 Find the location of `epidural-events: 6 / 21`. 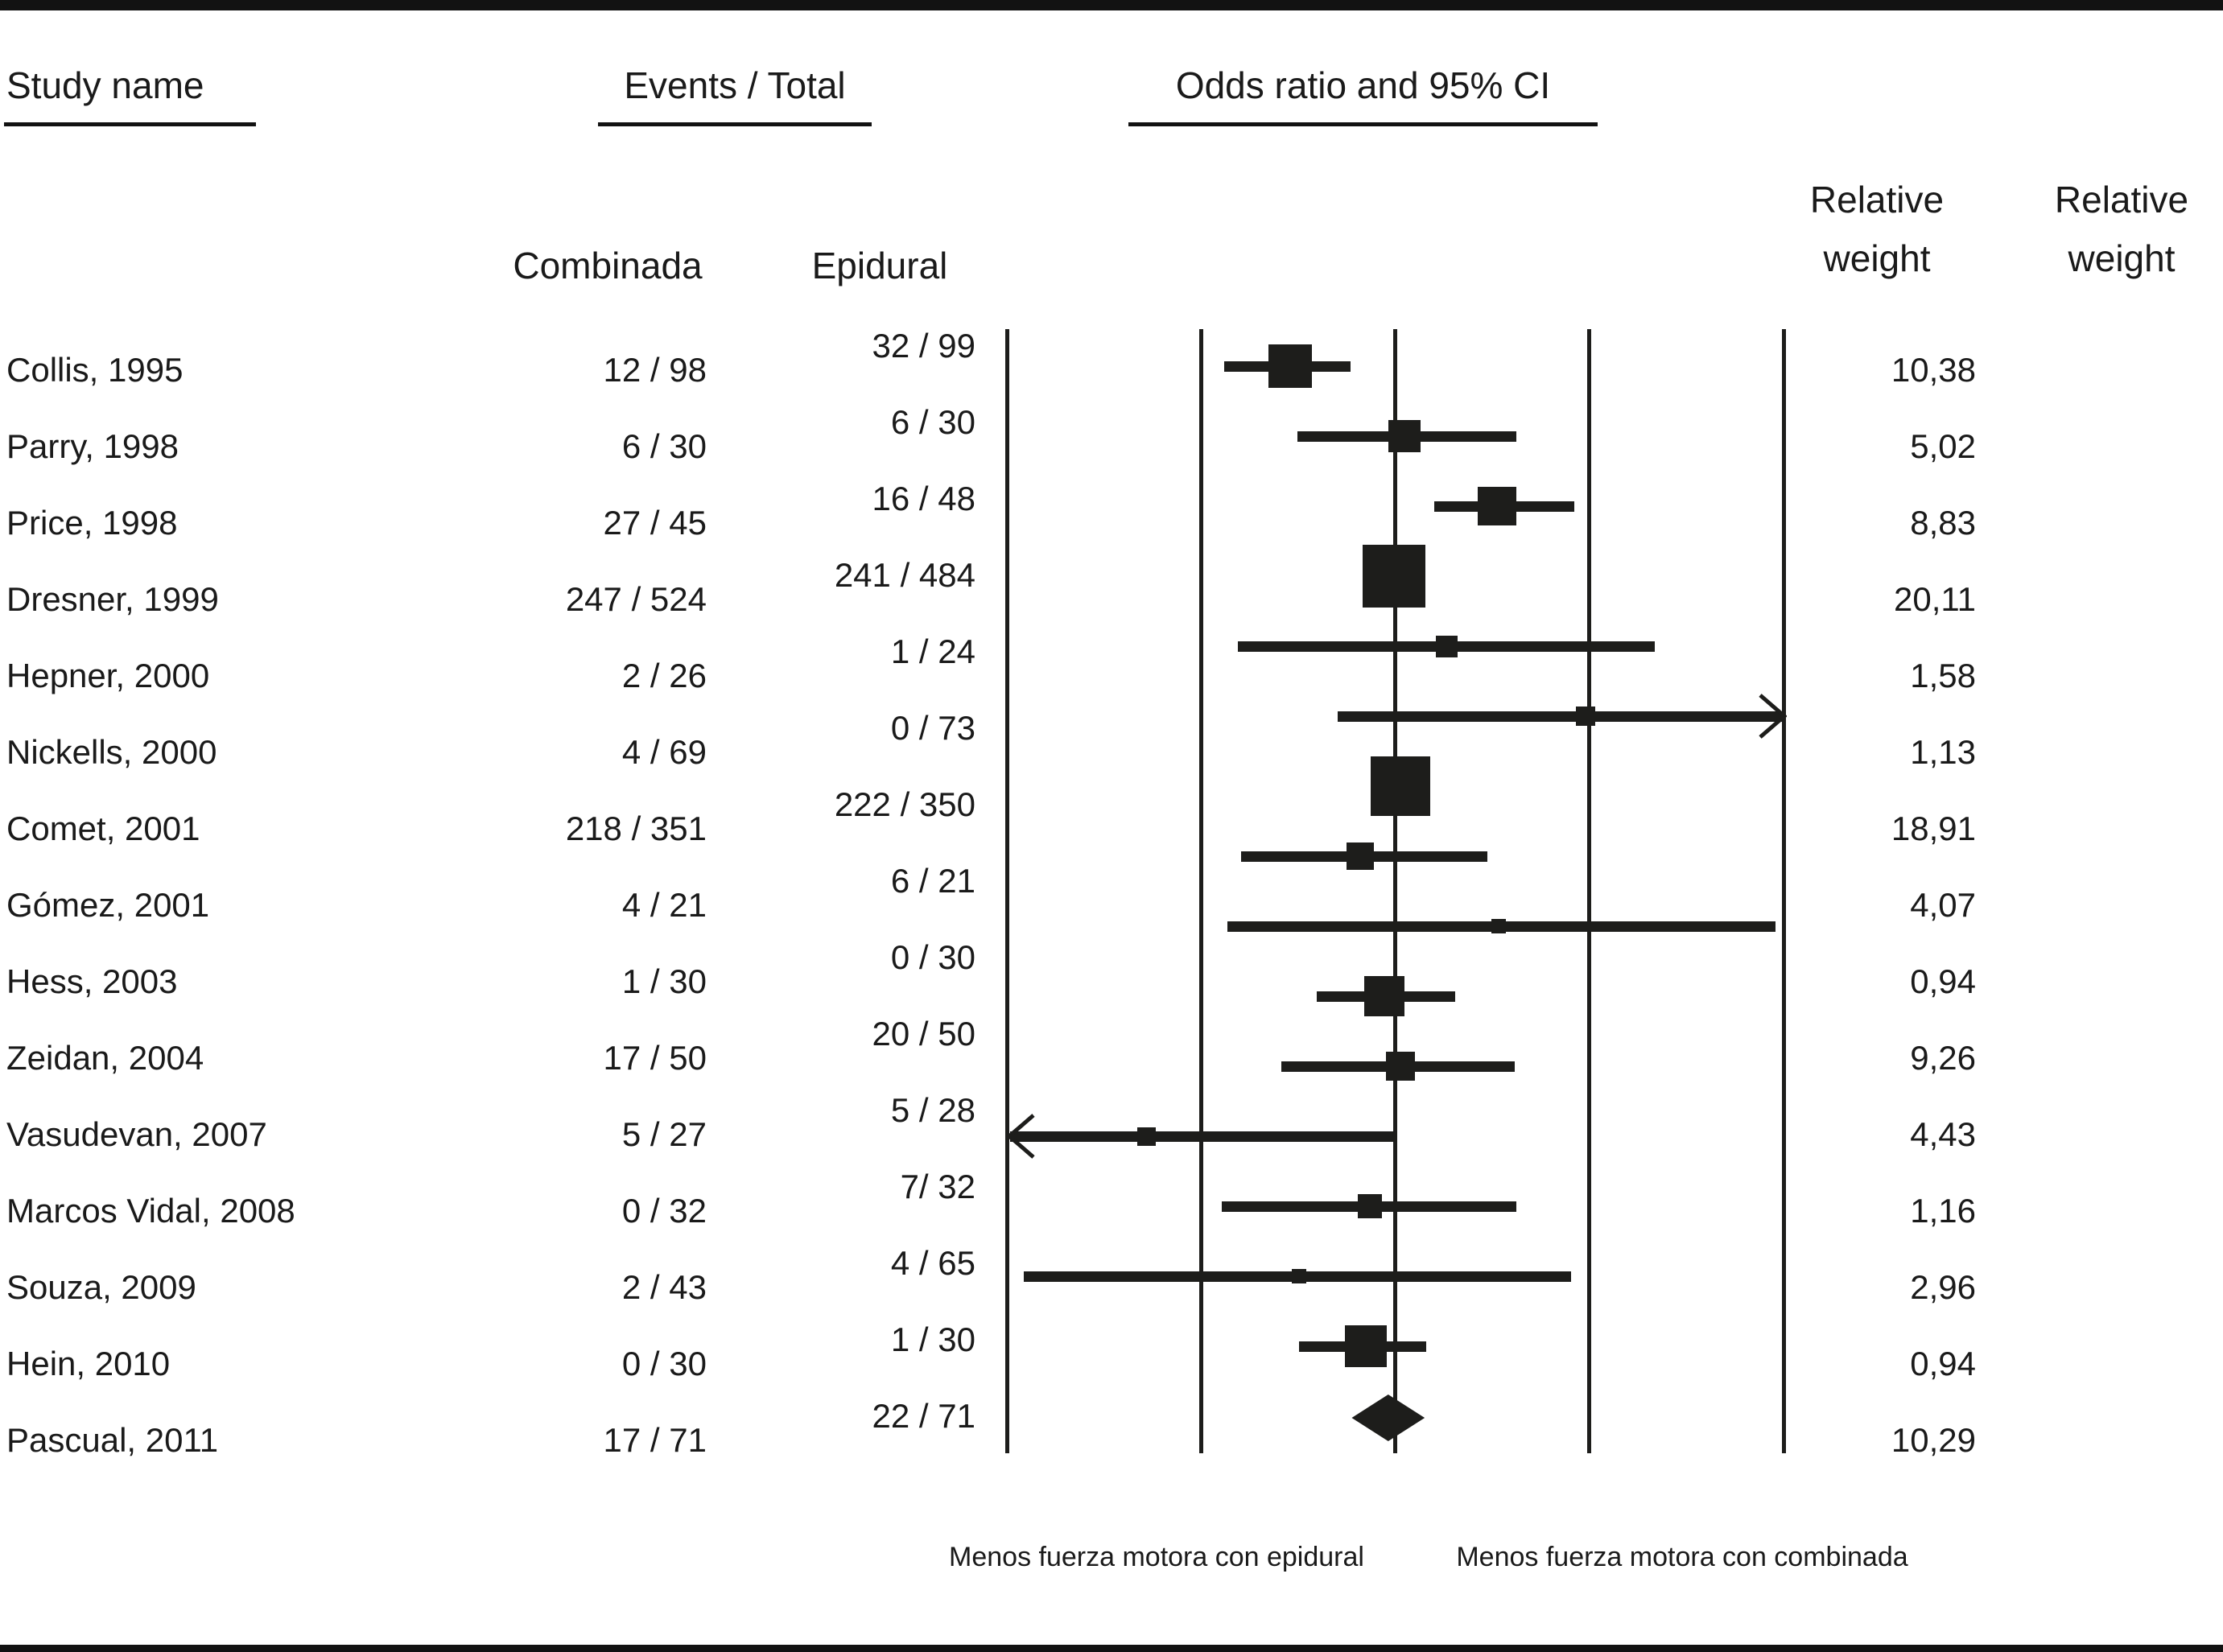

epidural-events: 6 / 21 is located at coordinates (932, 881).